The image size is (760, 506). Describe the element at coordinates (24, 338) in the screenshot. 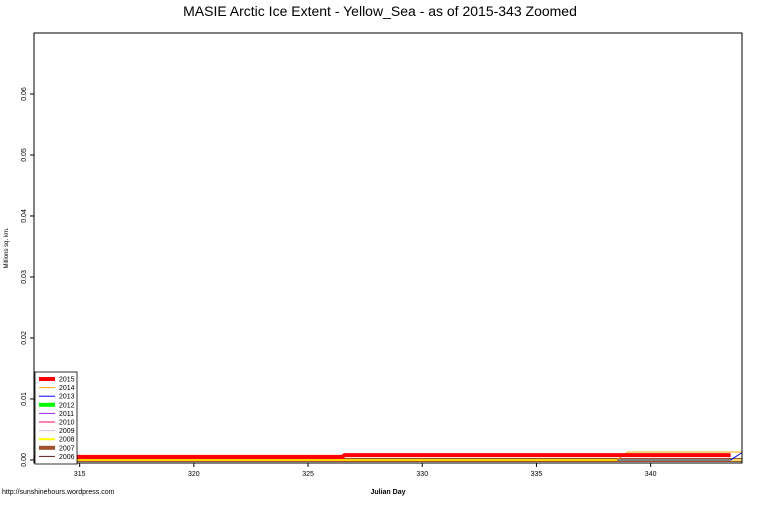

I see `y-tick-label: 0.02` at that location.